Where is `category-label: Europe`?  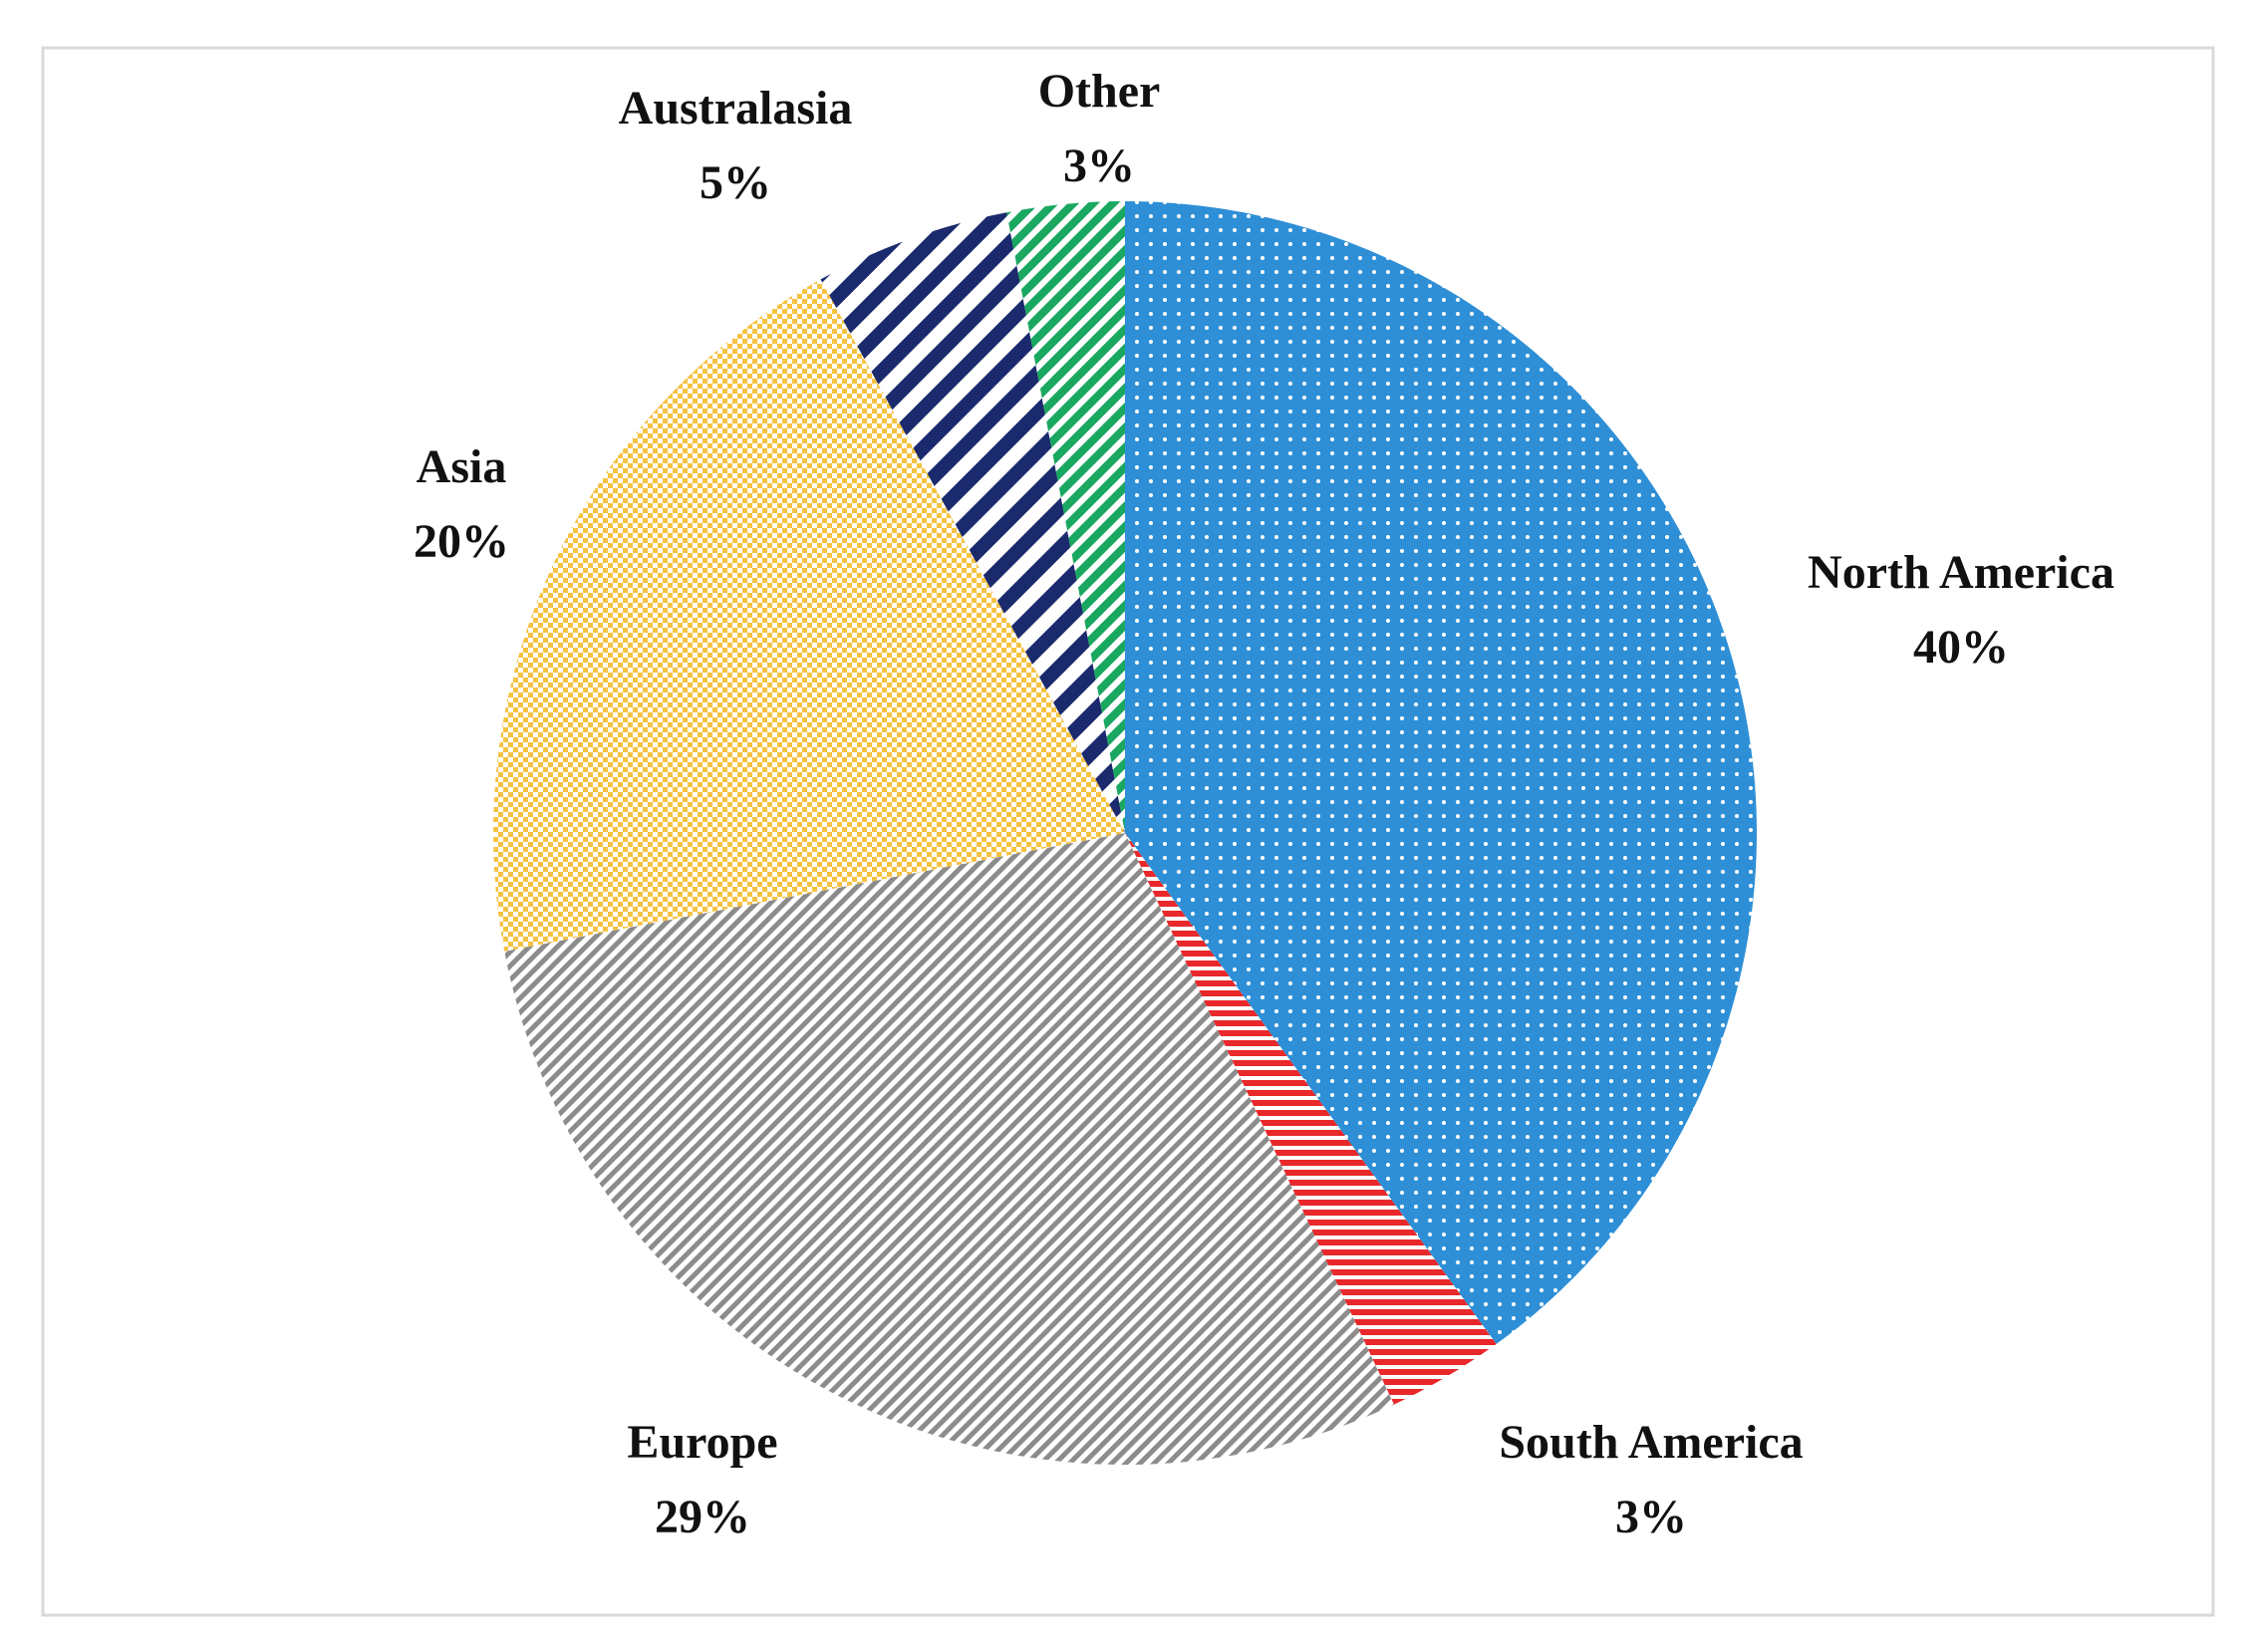
category-label: Europe is located at coordinates (702, 1442).